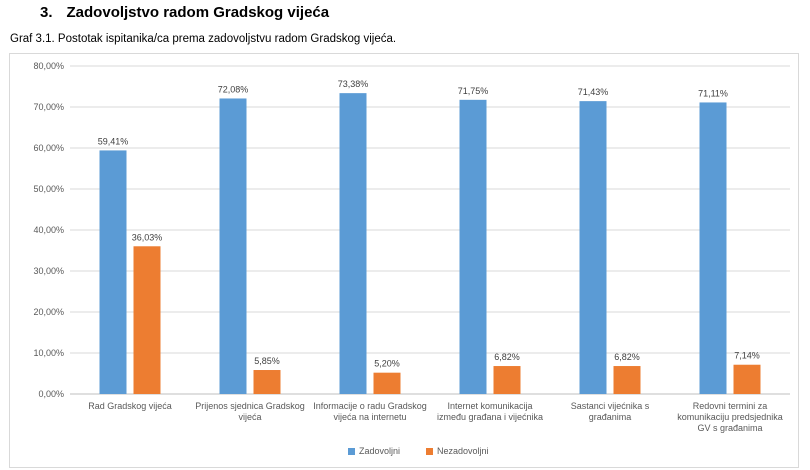 The image size is (810, 470). Describe the element at coordinates (593, 92) in the screenshot. I see `data-label: 71,43%` at that location.